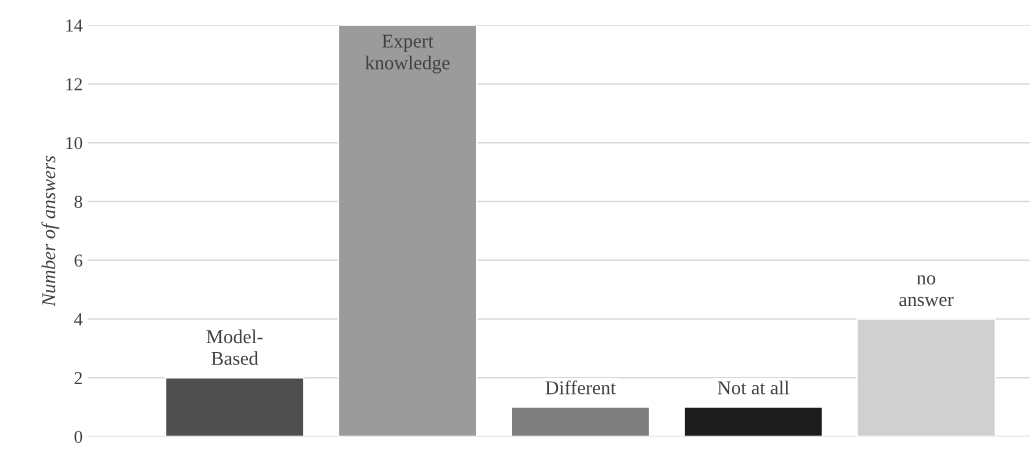 The height and width of the screenshot is (450, 1032). Describe the element at coordinates (580, 387) in the screenshot. I see `x-tick-label: Different` at that location.